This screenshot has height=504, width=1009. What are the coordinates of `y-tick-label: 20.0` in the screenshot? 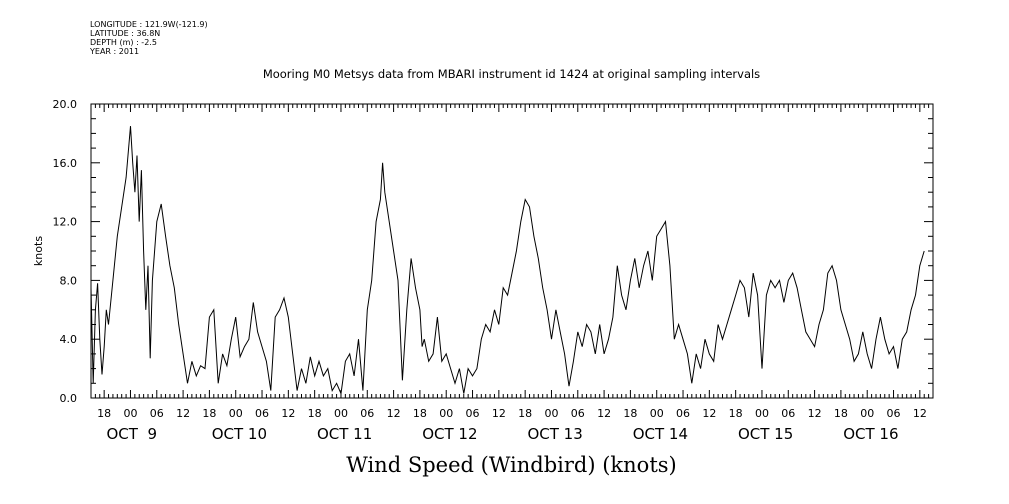 It's located at (65, 104).